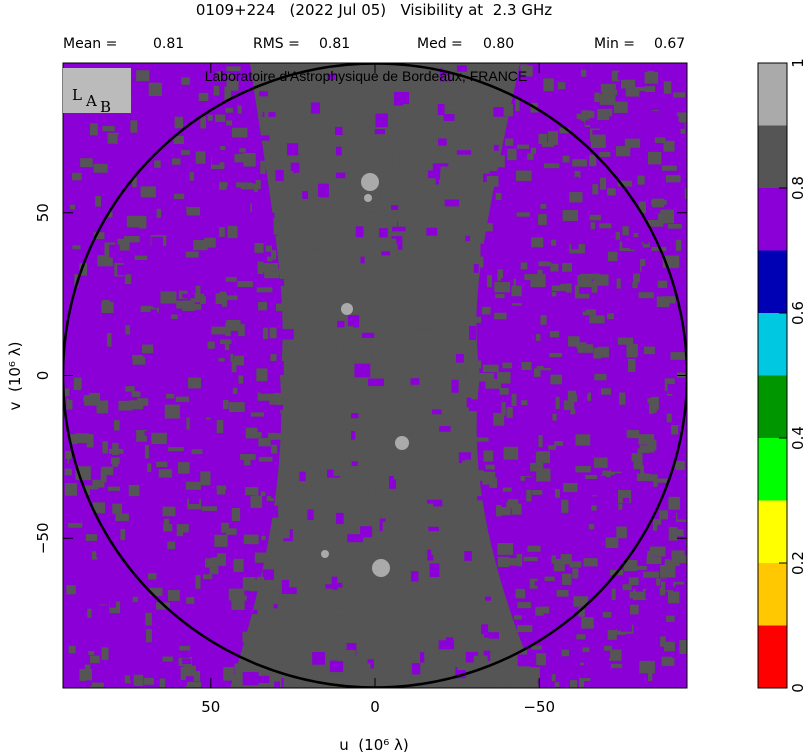 The width and height of the screenshot is (810, 756). Describe the element at coordinates (440, 44) in the screenshot. I see `stat-label: Med =` at that location.